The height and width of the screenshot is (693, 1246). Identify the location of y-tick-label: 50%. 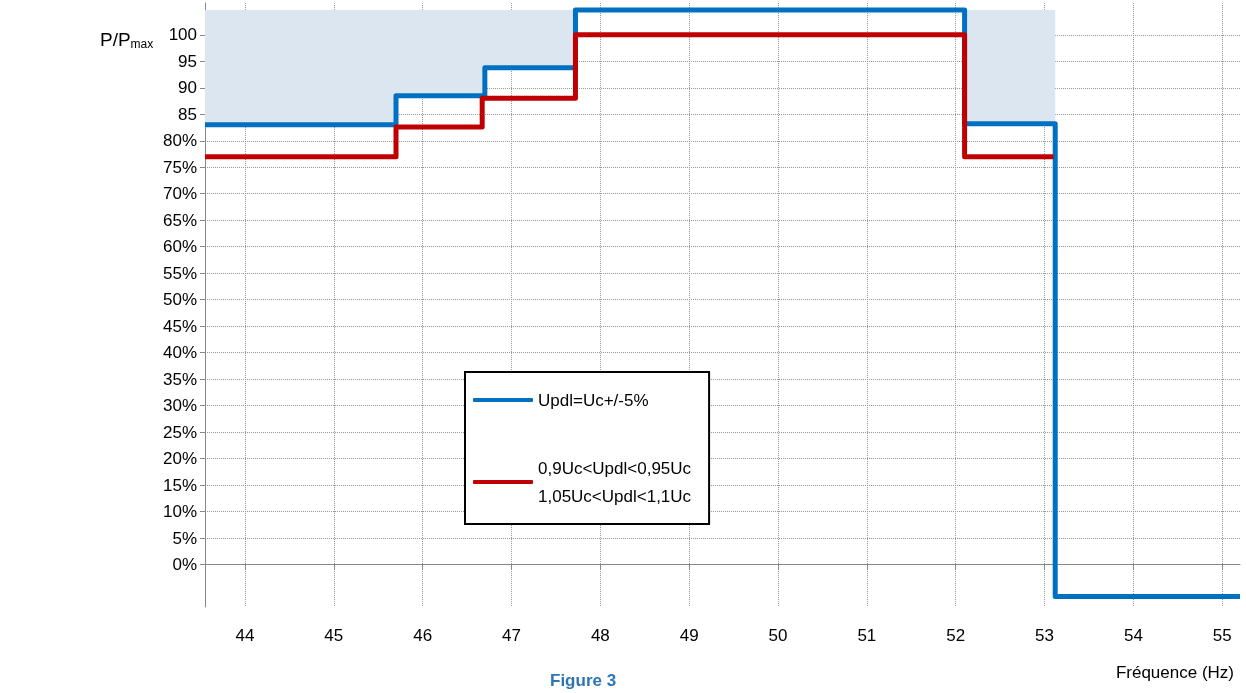
(179, 300).